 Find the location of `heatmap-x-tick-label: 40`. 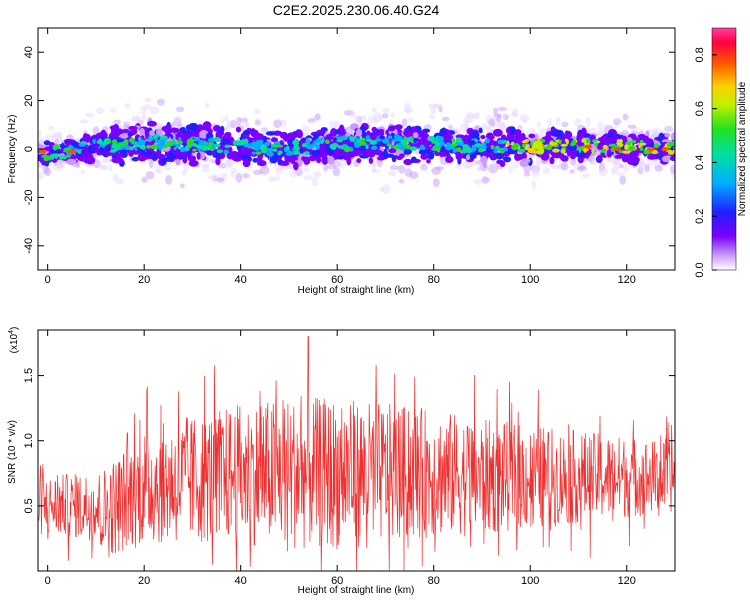

heatmap-x-tick-label: 40 is located at coordinates (241, 280).